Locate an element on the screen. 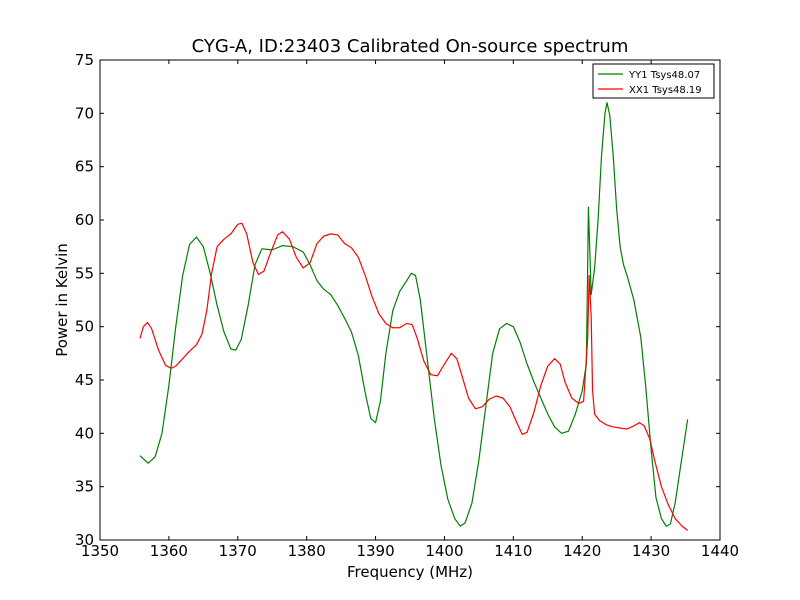 The image size is (800, 600). legend-box is located at coordinates (653, 81).